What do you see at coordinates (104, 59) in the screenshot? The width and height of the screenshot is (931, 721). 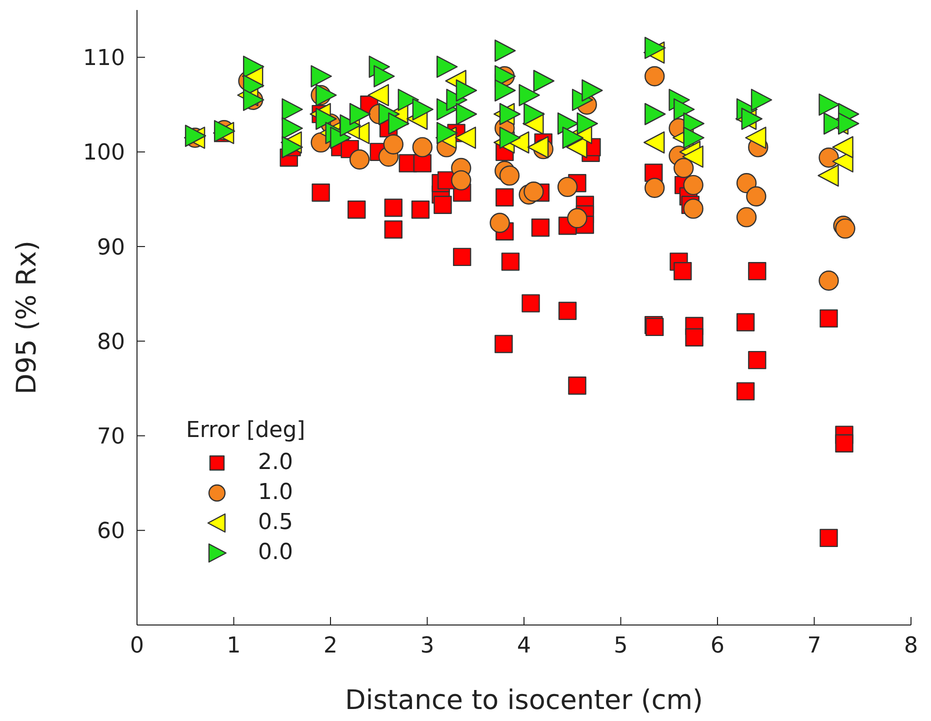 I see `y-tick-label: 110` at bounding box center [104, 59].